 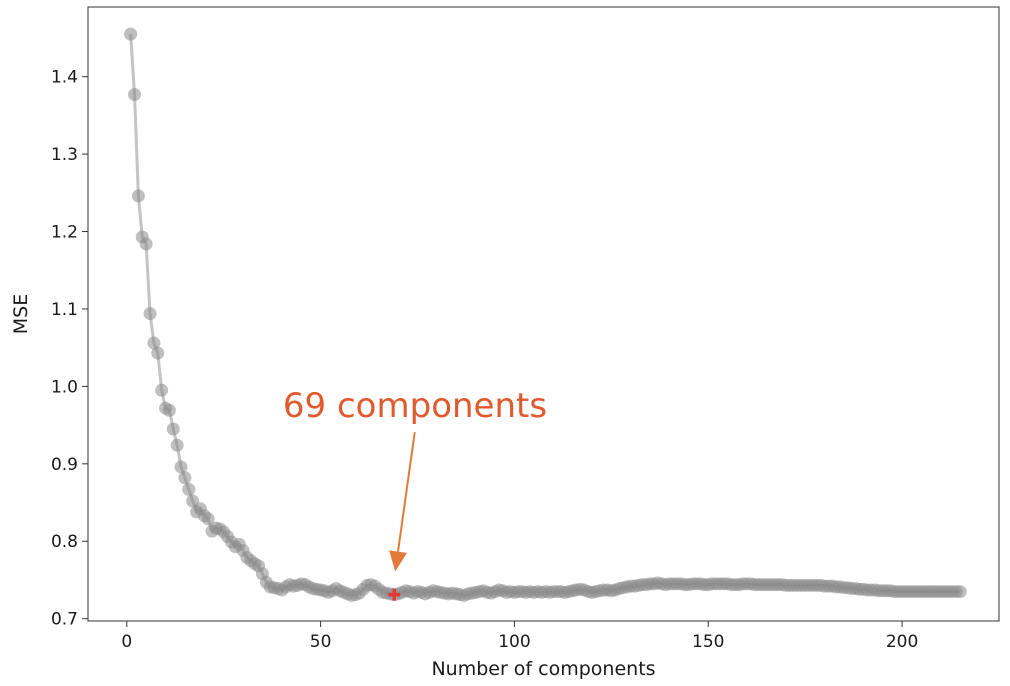 I want to click on x-tick-label: 50, so click(x=321, y=642).